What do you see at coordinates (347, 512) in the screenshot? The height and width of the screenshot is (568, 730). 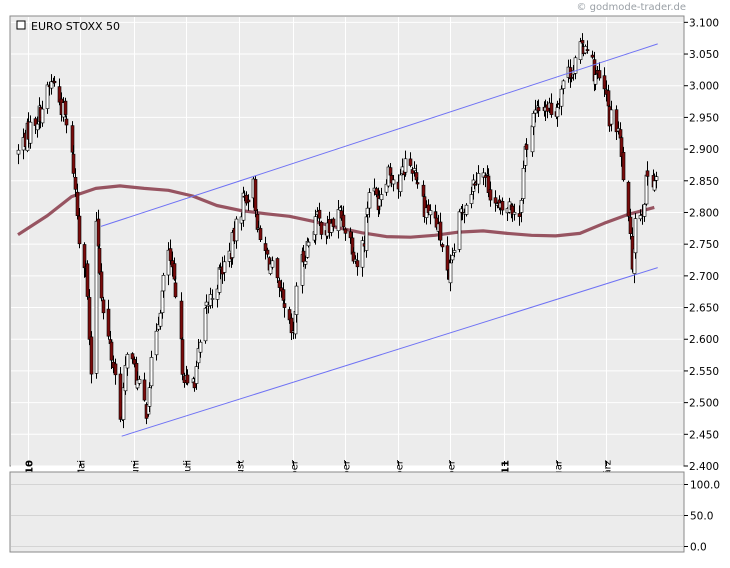 I see `indicator-panel` at bounding box center [347, 512].